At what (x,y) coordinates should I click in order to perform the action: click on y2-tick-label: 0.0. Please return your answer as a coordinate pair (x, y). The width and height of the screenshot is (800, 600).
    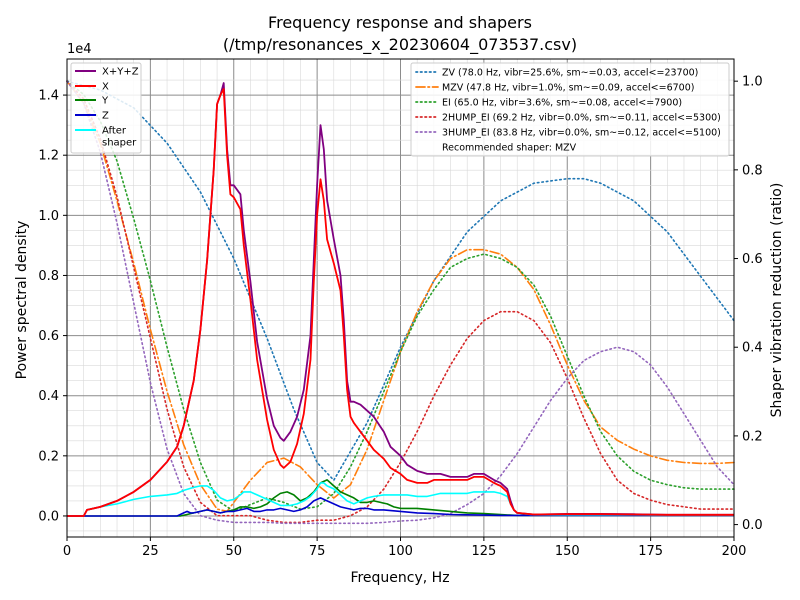
    Looking at the image, I should click on (752, 525).